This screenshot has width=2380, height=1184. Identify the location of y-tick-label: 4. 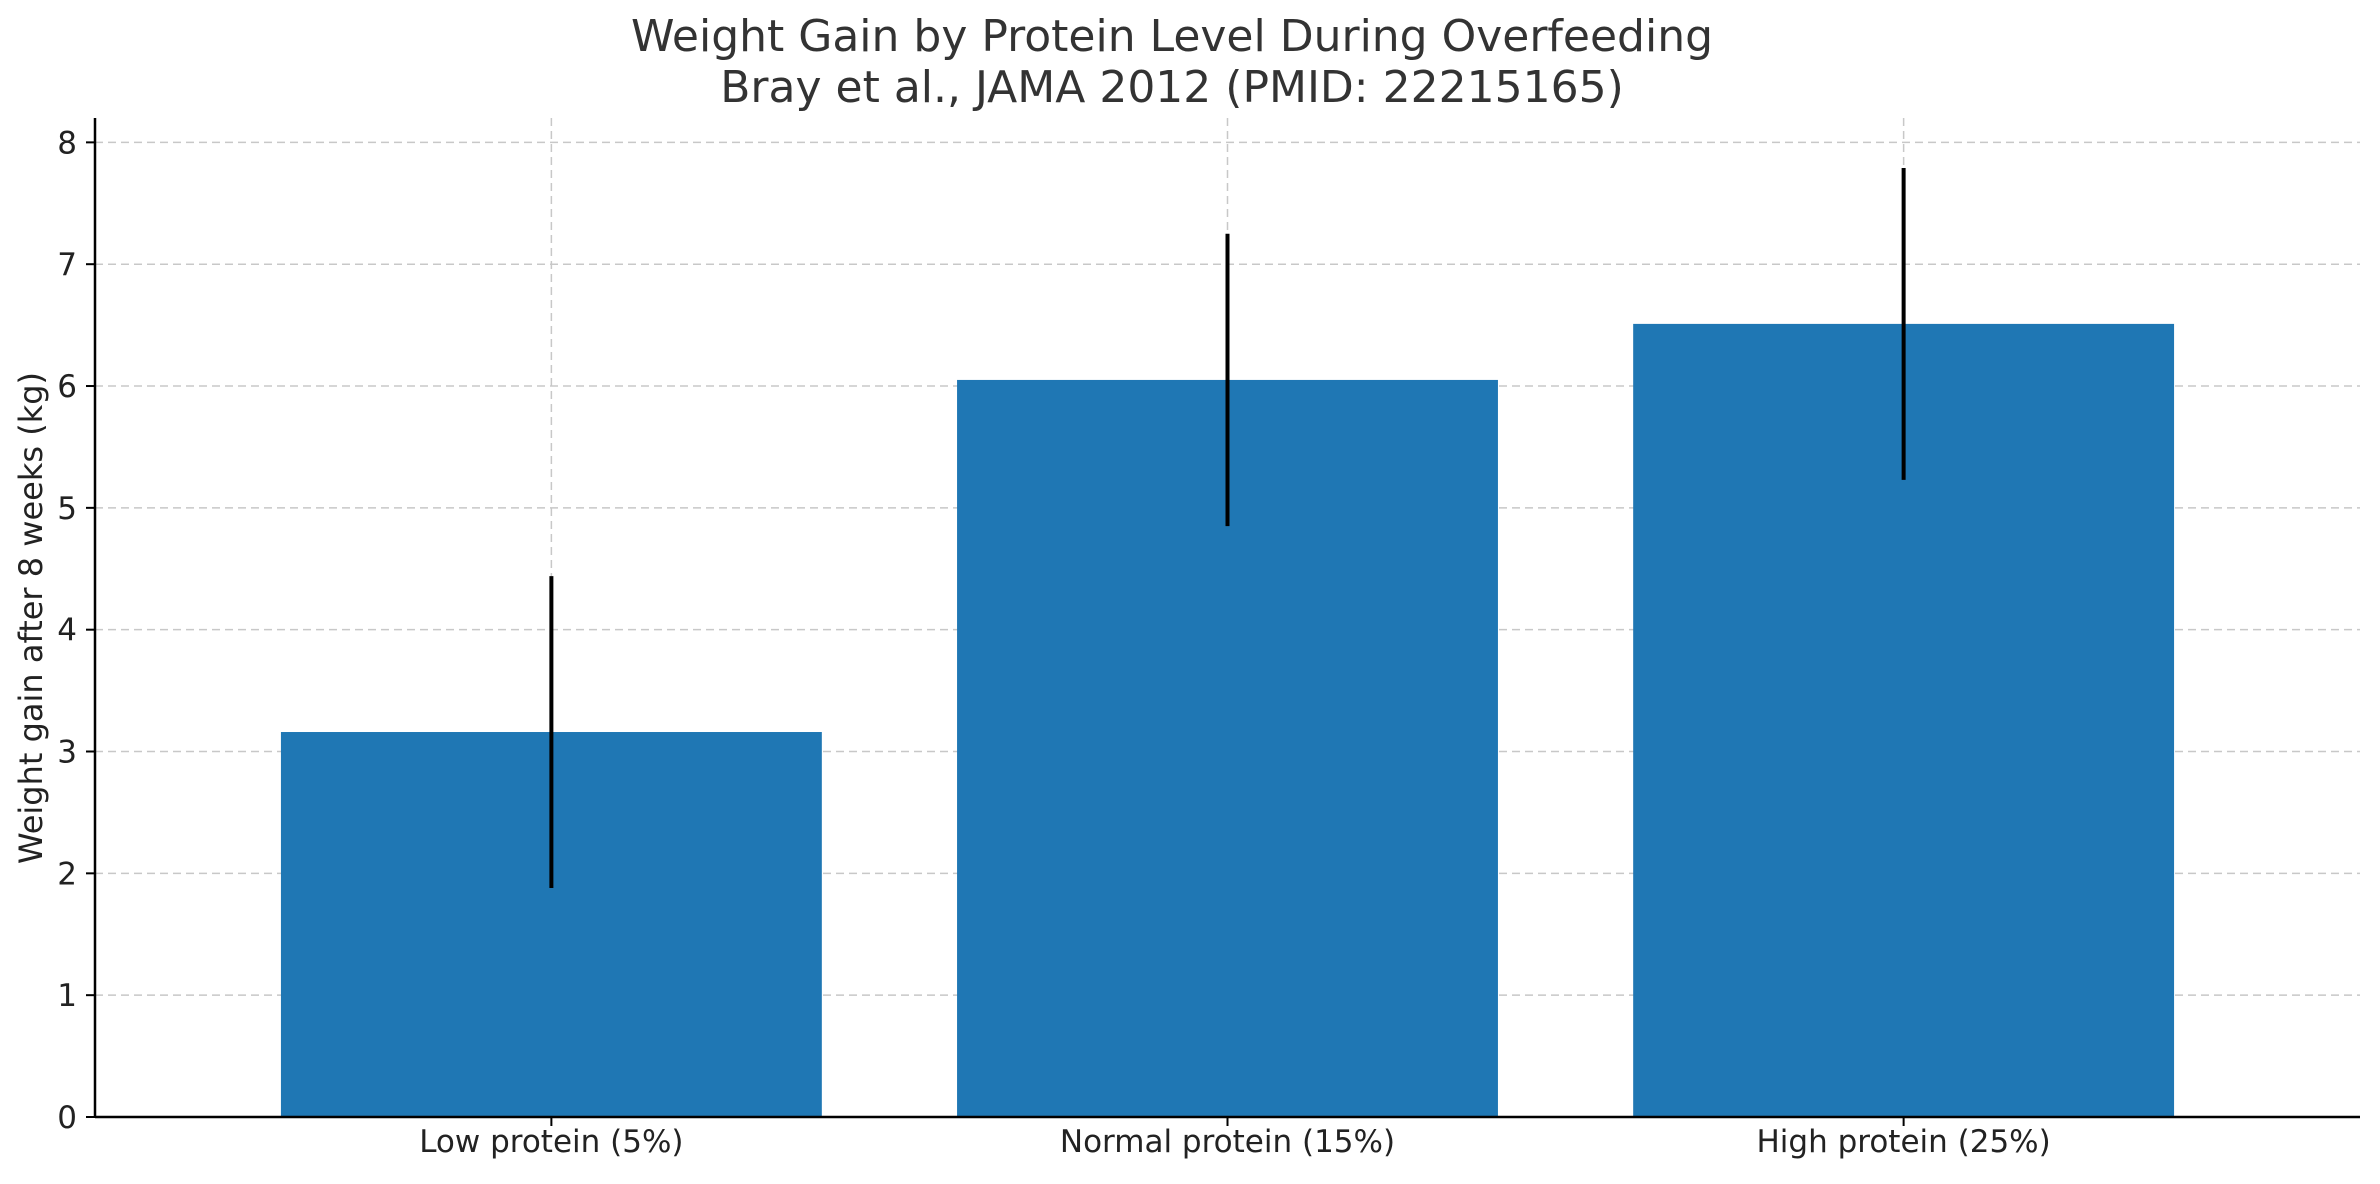
(67, 631).